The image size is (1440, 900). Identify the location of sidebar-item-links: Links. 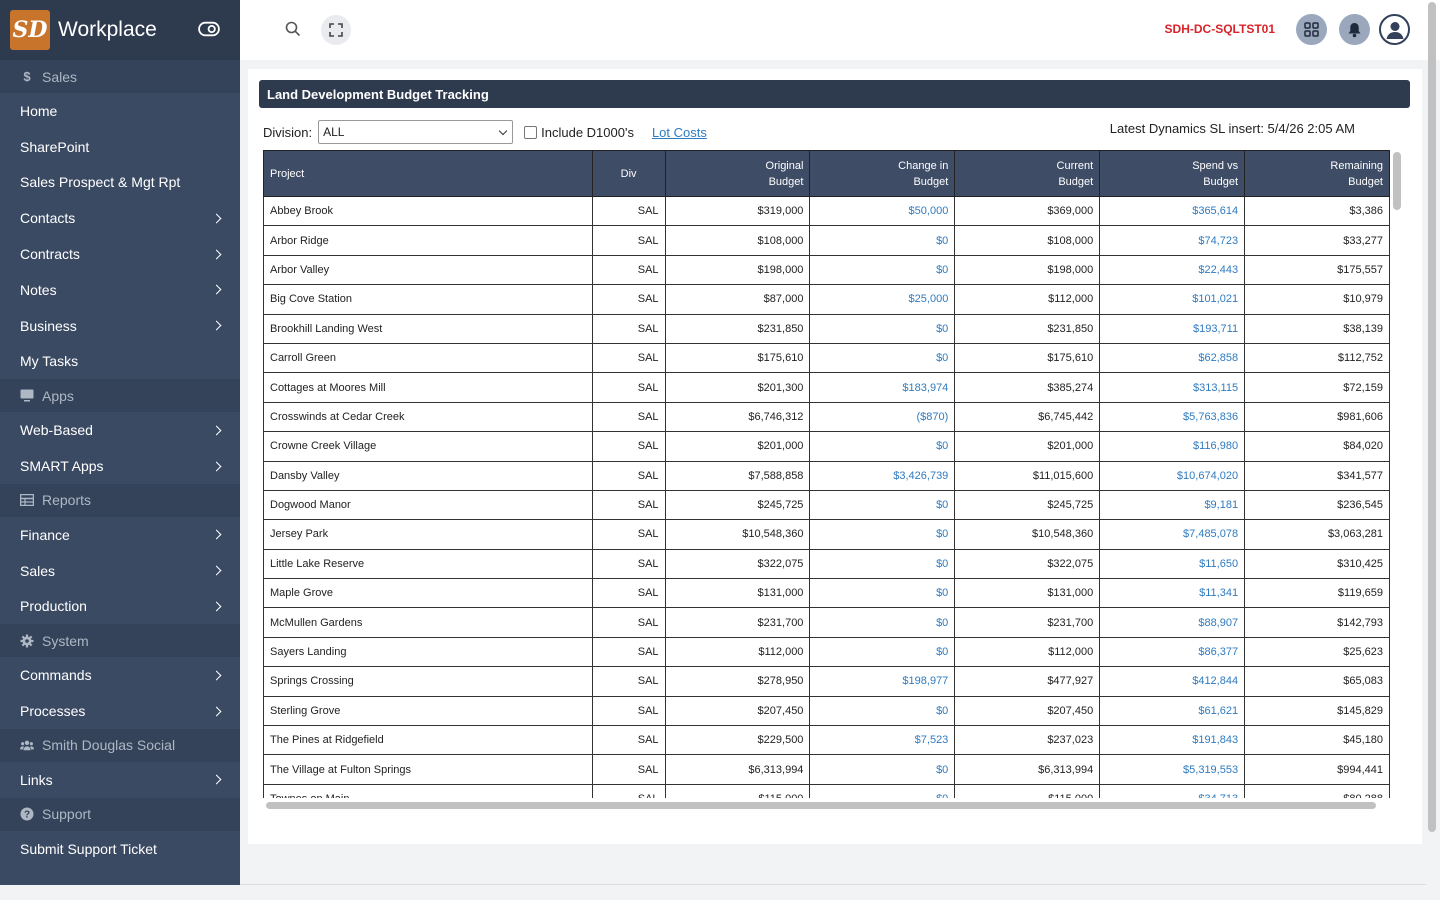
(120, 780).